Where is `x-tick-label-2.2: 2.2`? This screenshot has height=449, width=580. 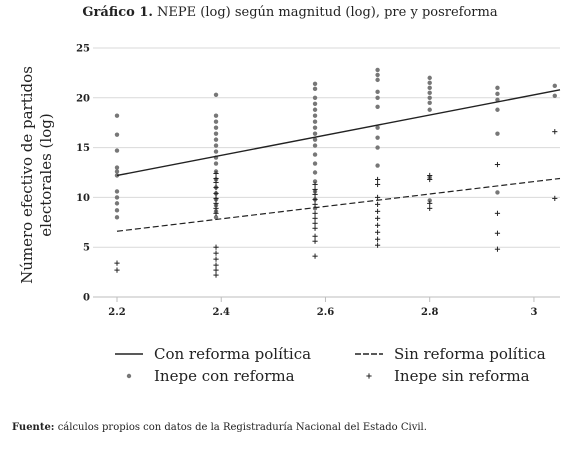 x-tick-label-2.2: 2.2 is located at coordinates (116, 312).